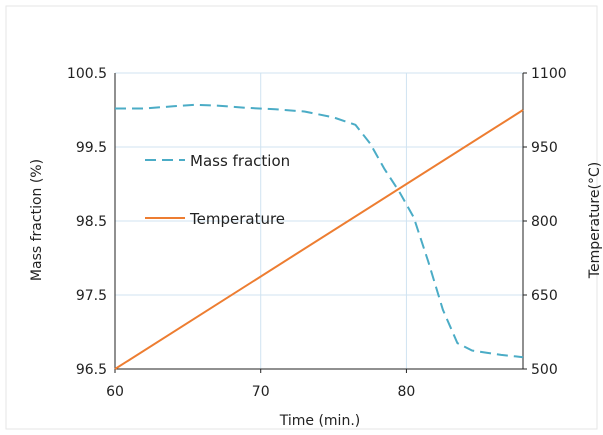 The width and height of the screenshot is (603, 435). What do you see at coordinates (237, 219) in the screenshot?
I see `legend-label-temperature: Temperature` at bounding box center [237, 219].